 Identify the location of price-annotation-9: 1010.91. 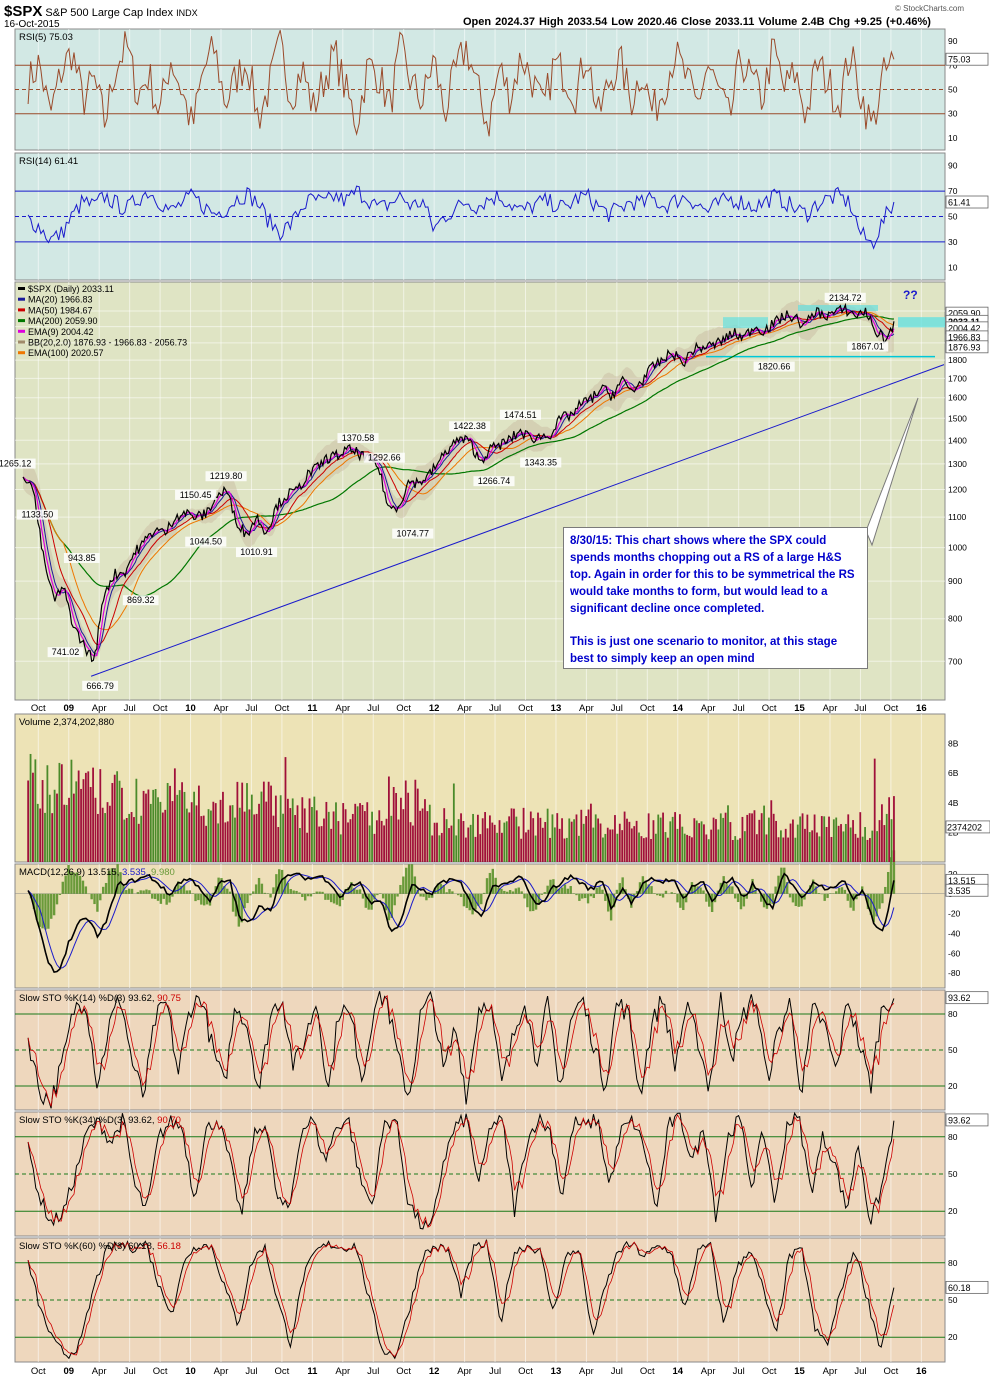
(256, 552).